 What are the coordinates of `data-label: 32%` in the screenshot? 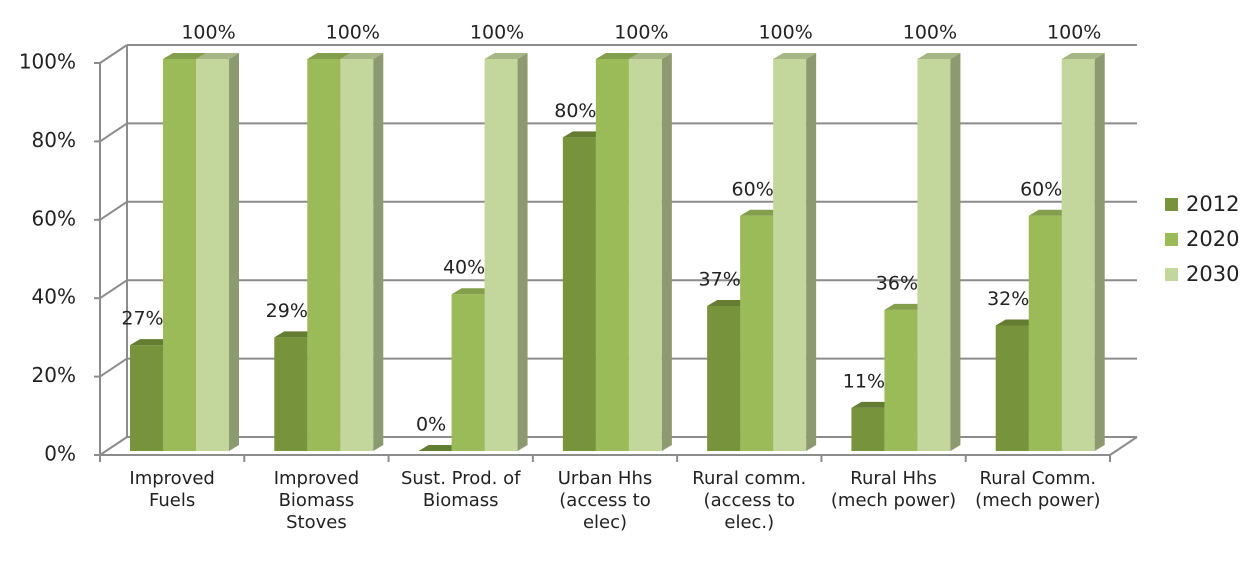 It's located at (1008, 299).